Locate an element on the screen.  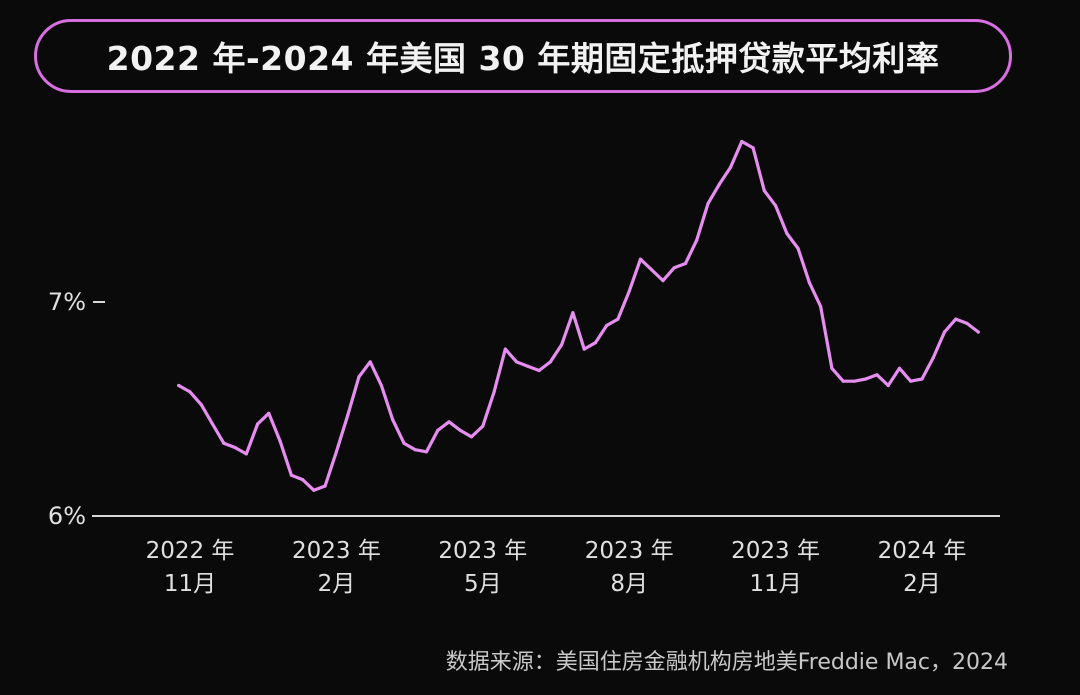
y-tick-label: 7% is located at coordinates (67, 302).